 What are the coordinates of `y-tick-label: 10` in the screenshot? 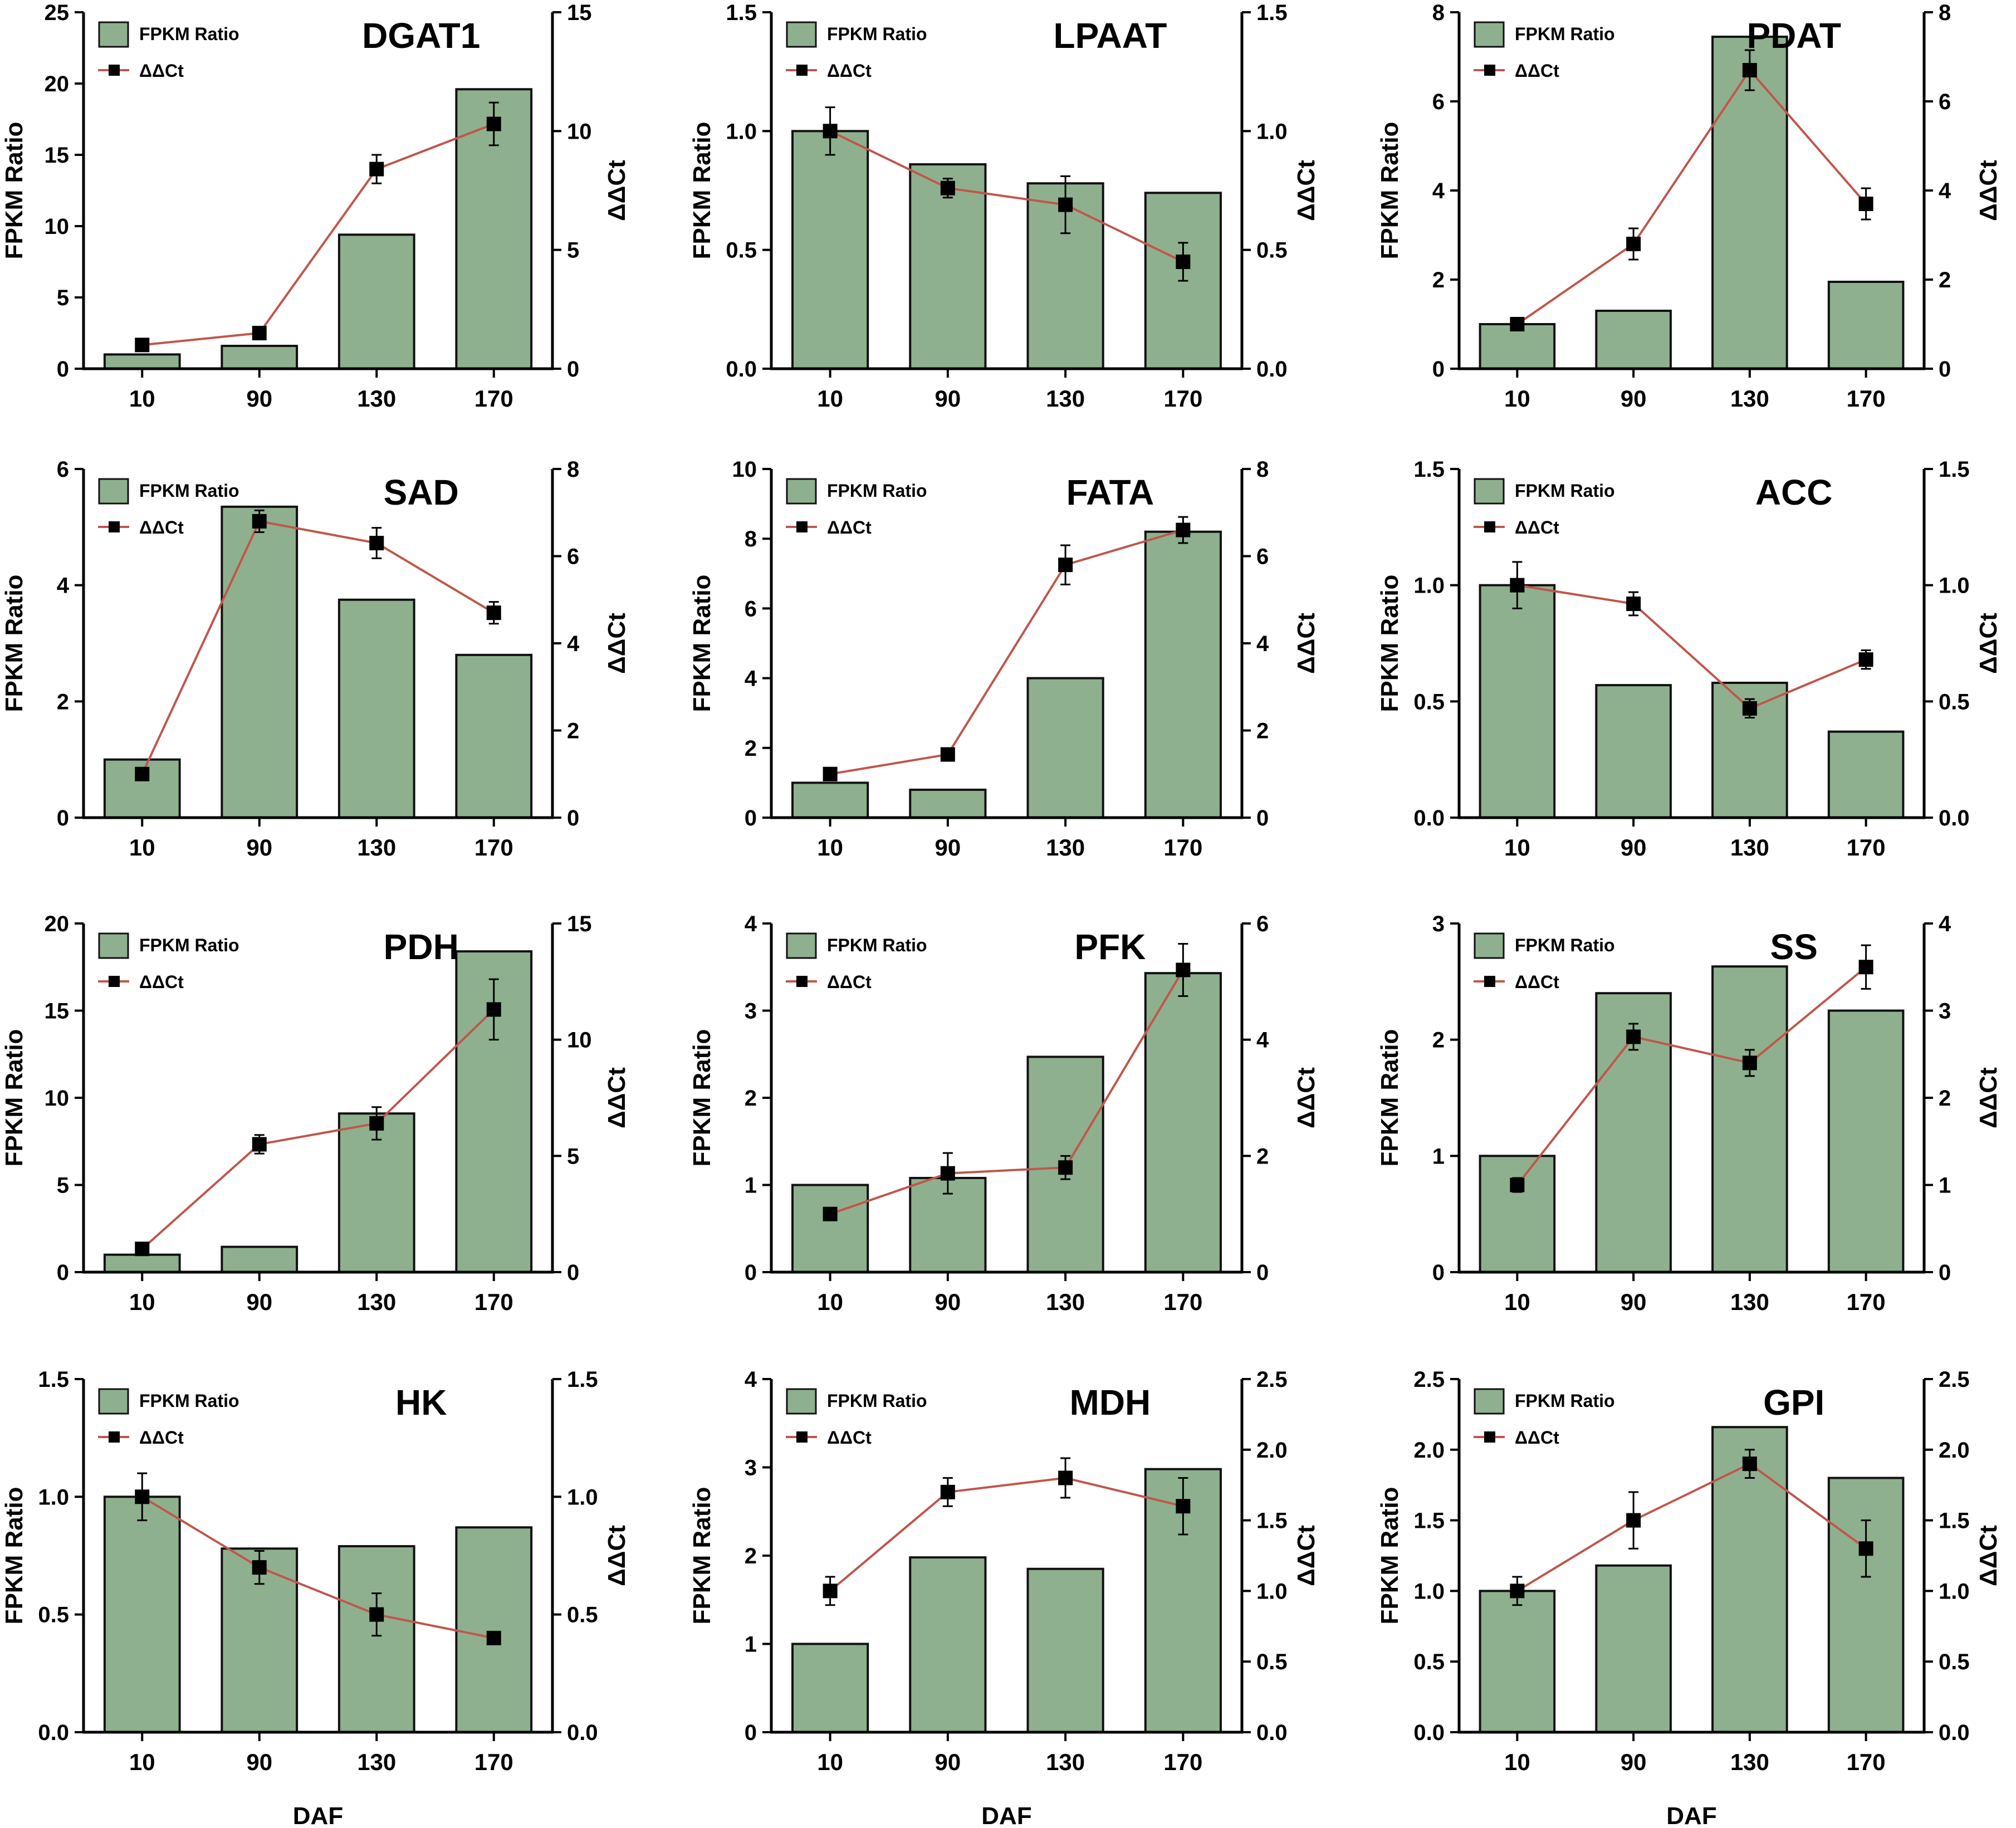 It's located at (745, 470).